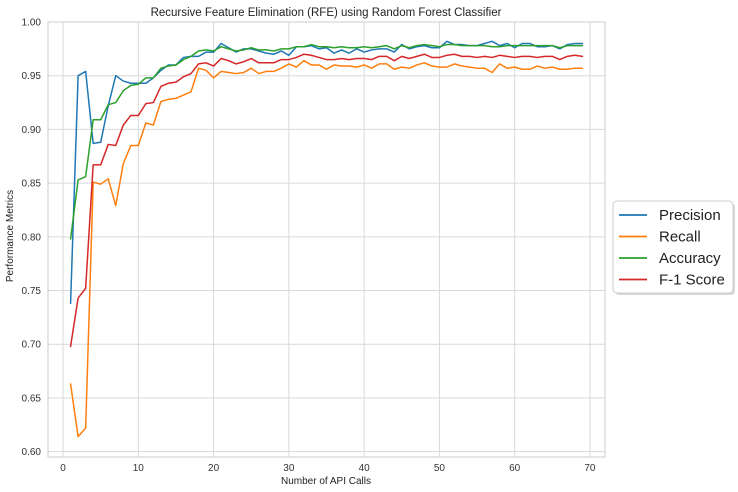 Image resolution: width=738 pixels, height=492 pixels. Describe the element at coordinates (32, 345) in the screenshot. I see `y-tick-label: 0.70` at that location.